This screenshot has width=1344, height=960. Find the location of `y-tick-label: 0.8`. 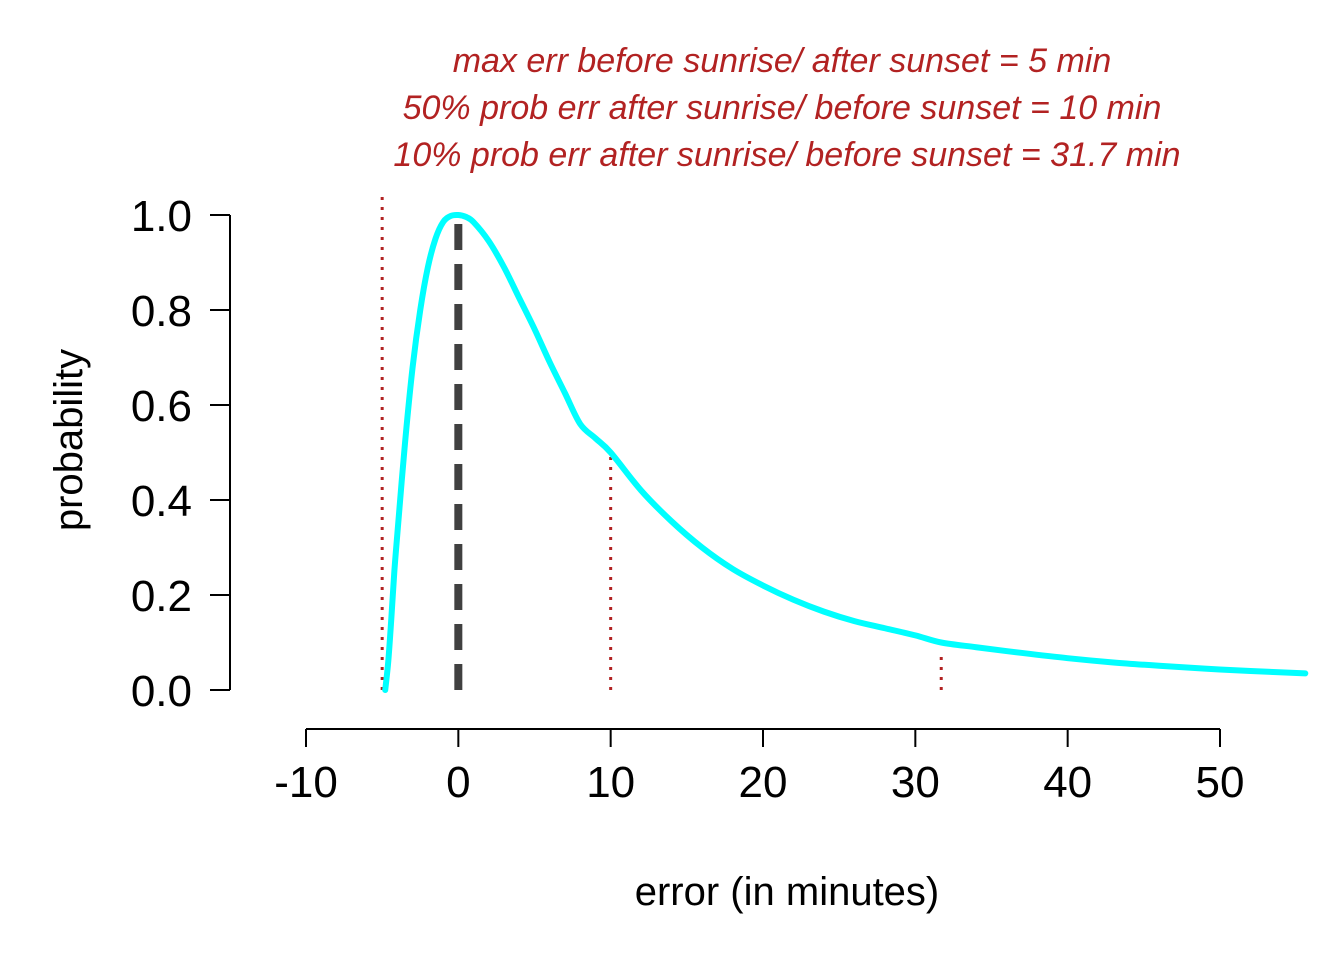

y-tick-label: 0.8 is located at coordinates (161, 311).